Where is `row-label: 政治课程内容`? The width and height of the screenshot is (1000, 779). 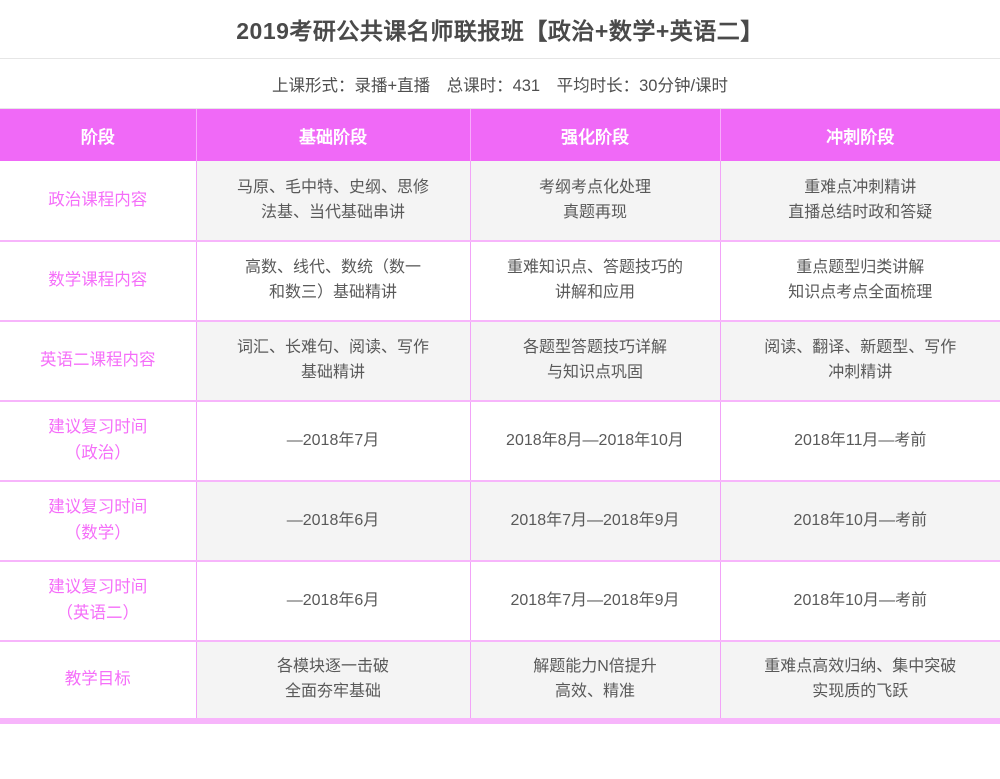 row-label: 政治课程内容 is located at coordinates (98, 201).